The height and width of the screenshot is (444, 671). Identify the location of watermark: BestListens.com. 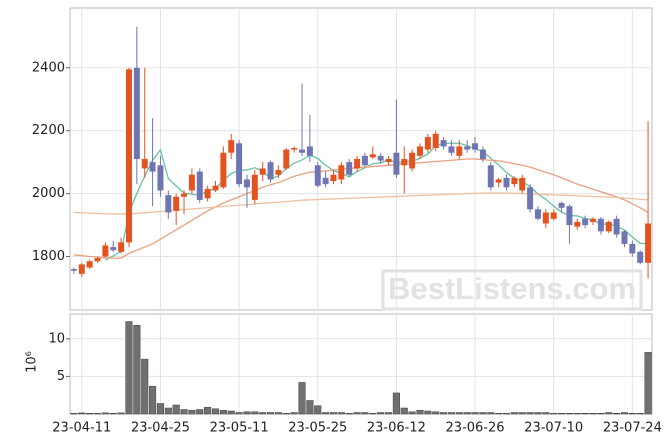
(512, 288).